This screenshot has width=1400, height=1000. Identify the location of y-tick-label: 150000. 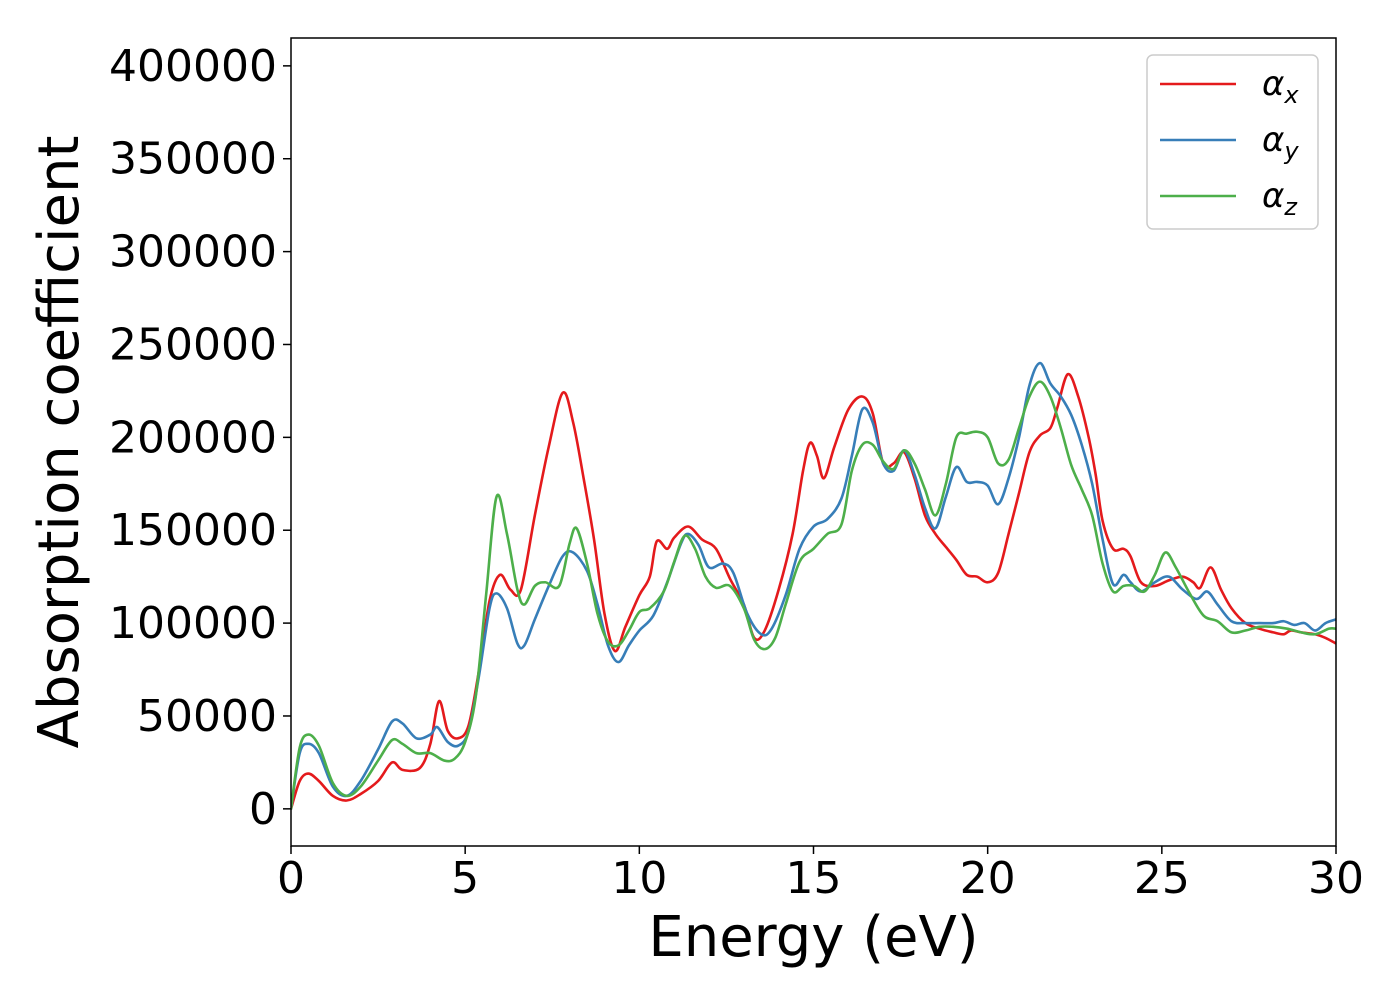
(193, 530).